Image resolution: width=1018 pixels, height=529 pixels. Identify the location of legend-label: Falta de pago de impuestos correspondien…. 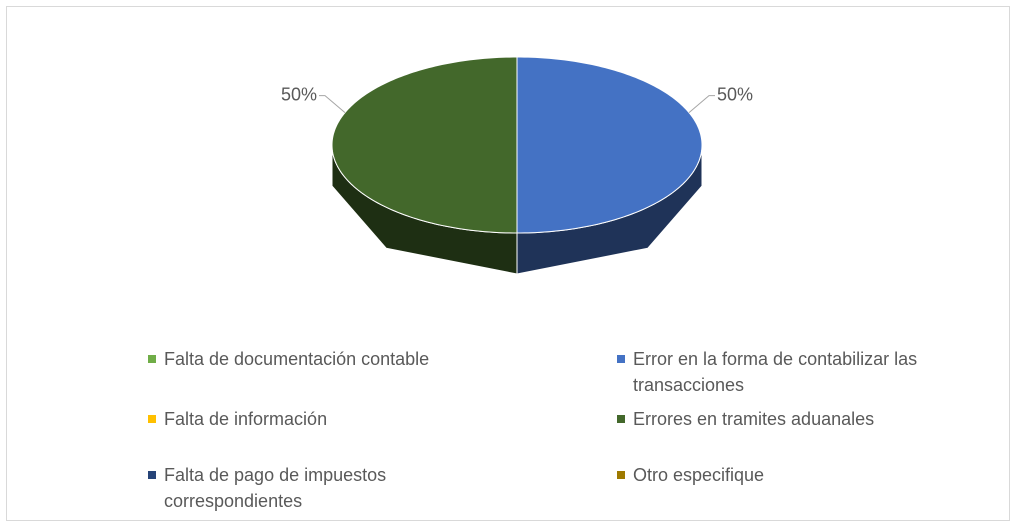
(275, 488).